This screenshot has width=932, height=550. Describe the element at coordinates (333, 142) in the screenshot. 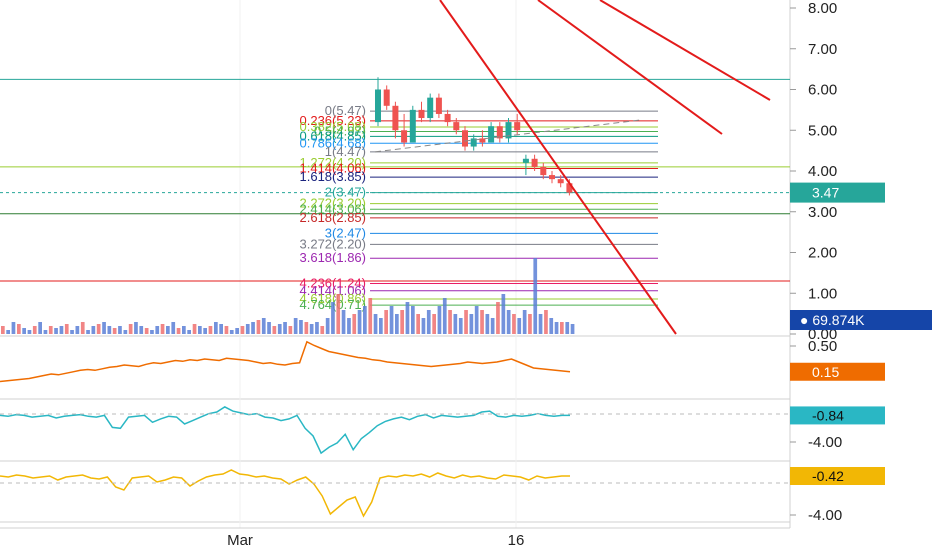

I see `fib-level-label: 0.786(4.68)` at that location.